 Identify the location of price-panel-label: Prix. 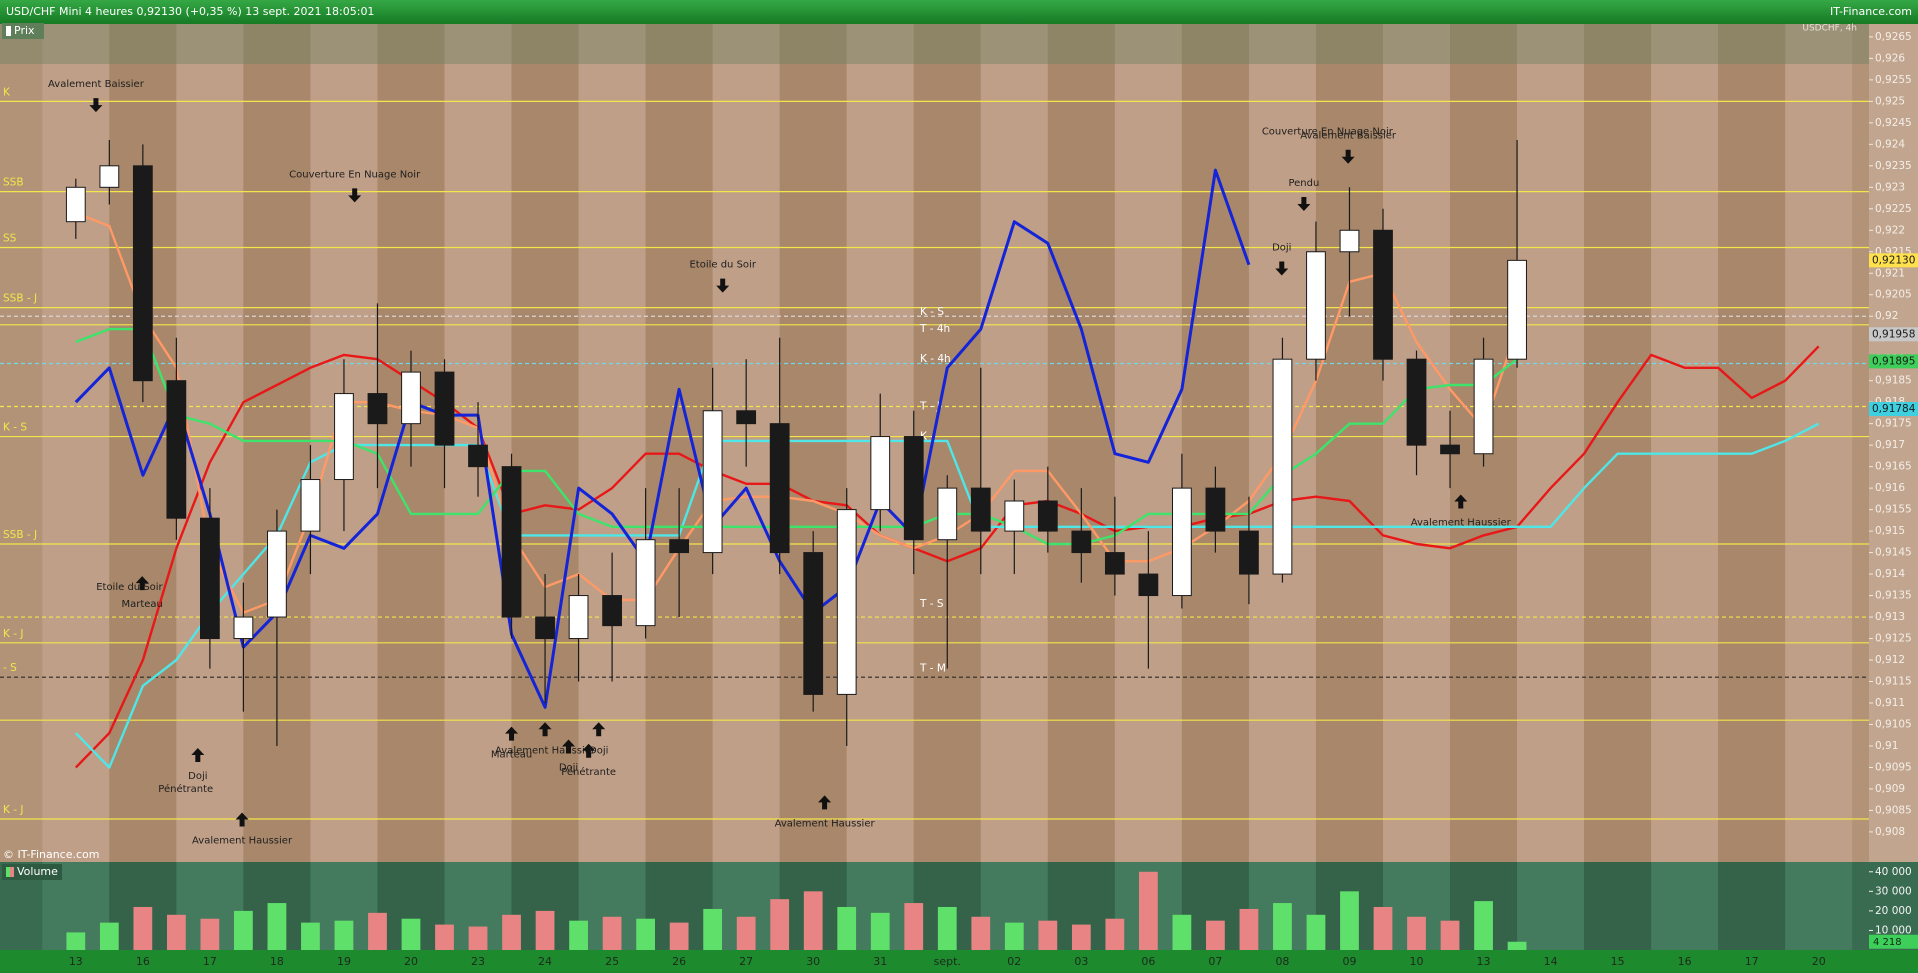
(24, 30).